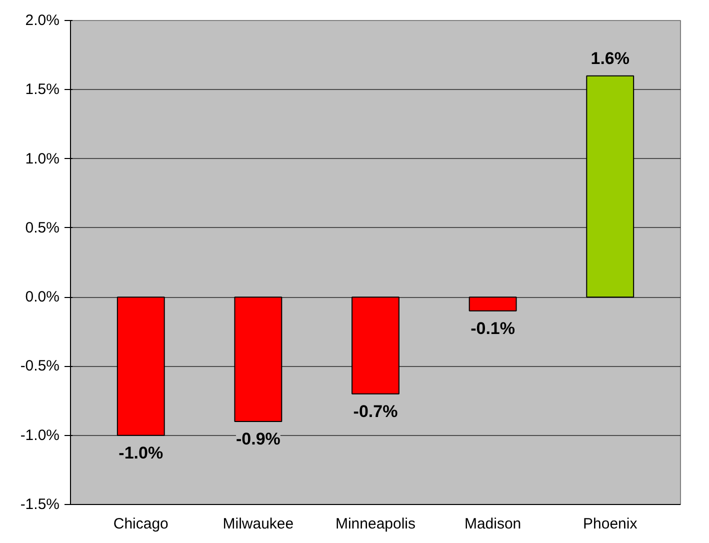  I want to click on x-tick-label: Milwaukee, so click(258, 524).